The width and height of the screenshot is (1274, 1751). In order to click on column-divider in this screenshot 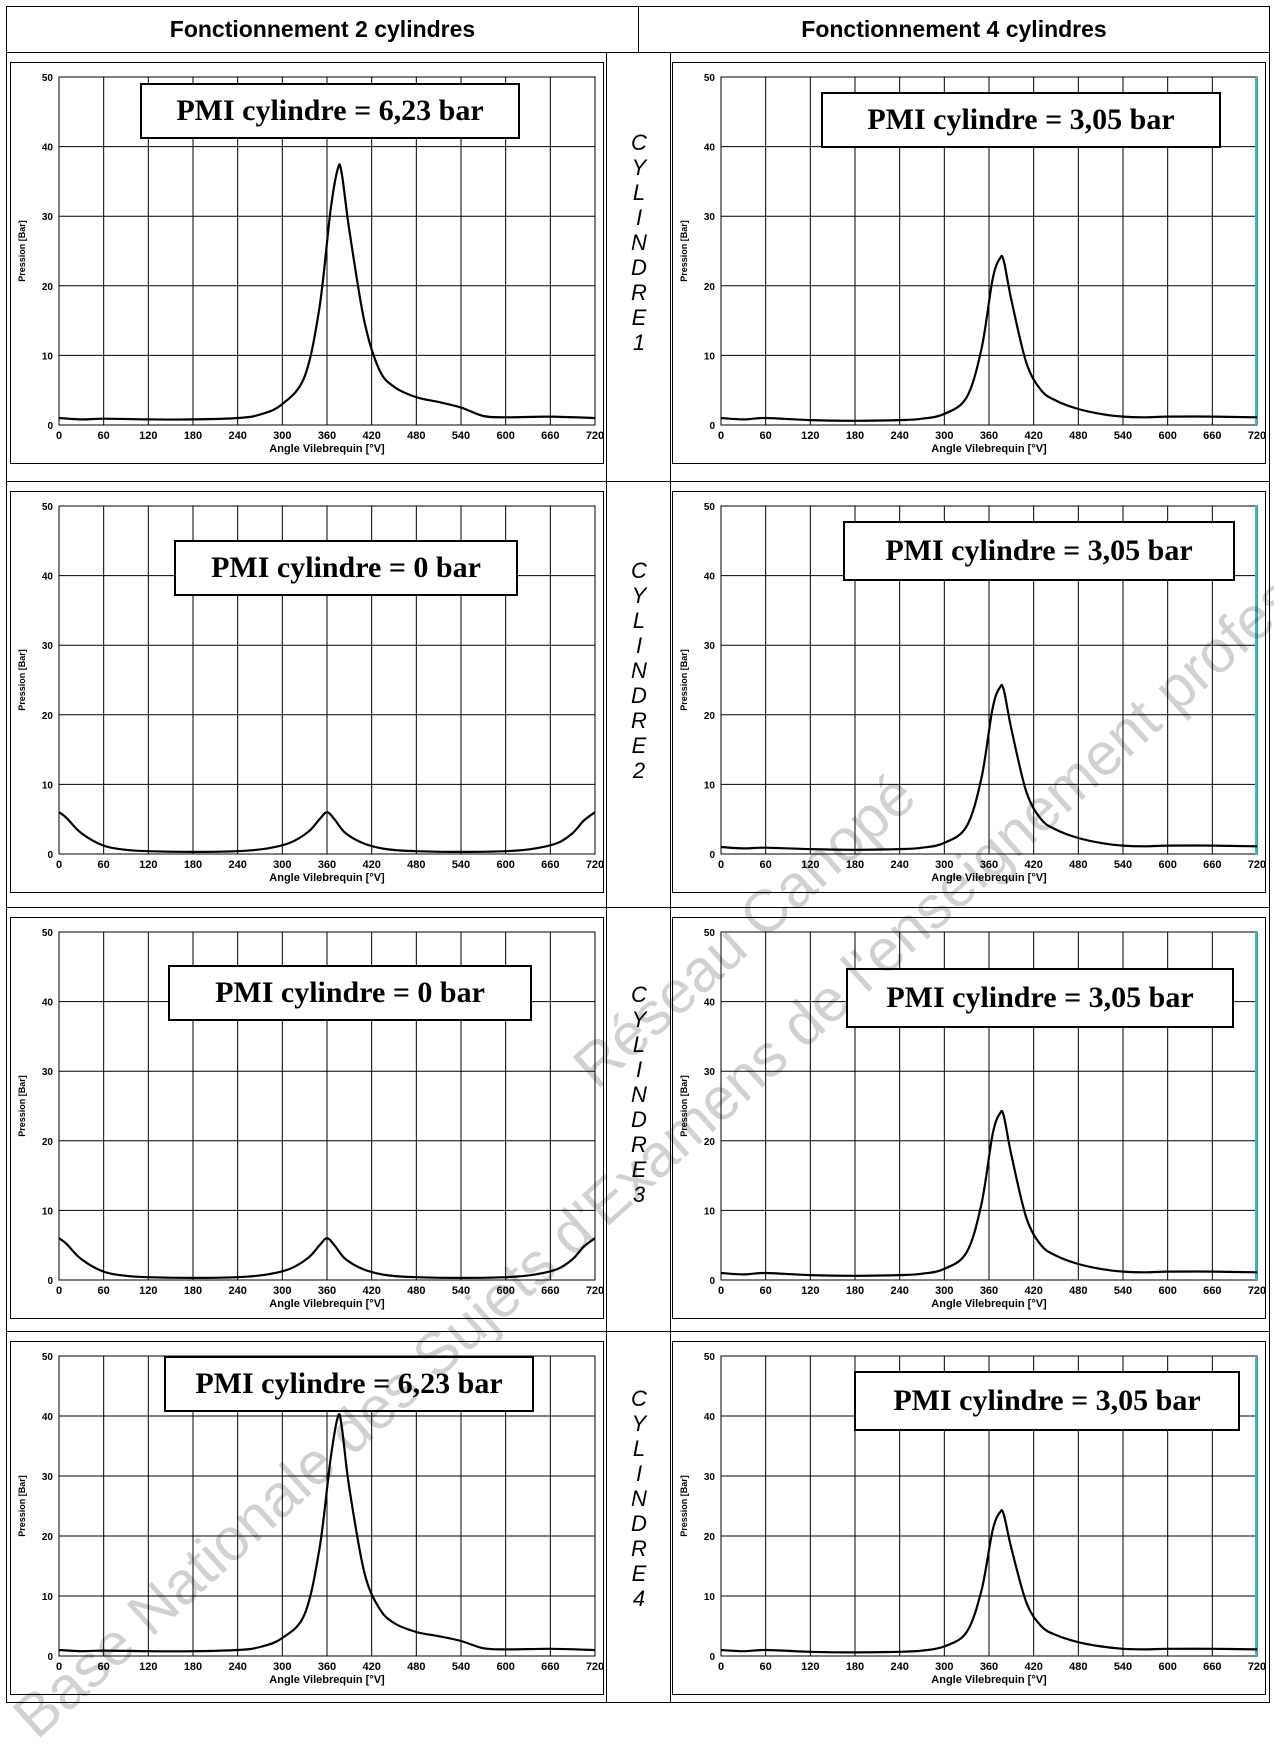, I will do `click(606, 877)`.